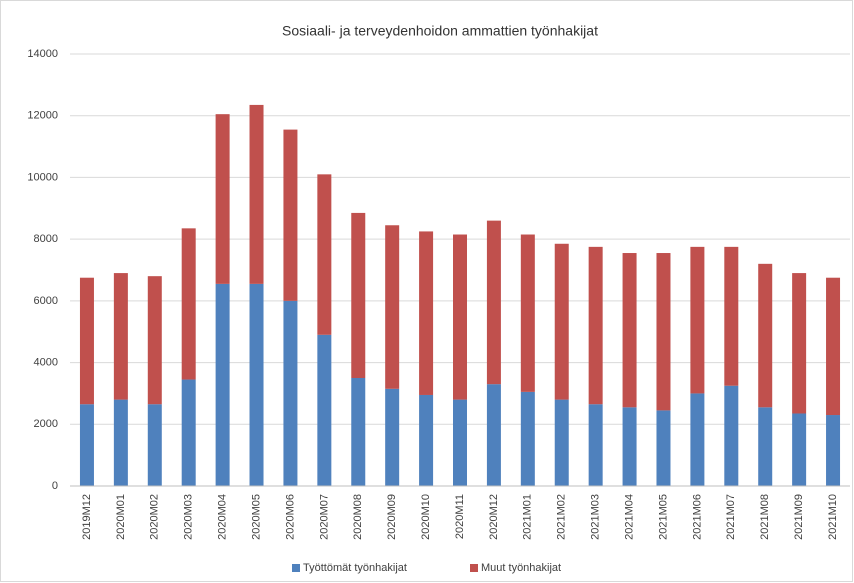  What do you see at coordinates (528, 517) in the screenshot?
I see `x-tick-label: 2021M01` at bounding box center [528, 517].